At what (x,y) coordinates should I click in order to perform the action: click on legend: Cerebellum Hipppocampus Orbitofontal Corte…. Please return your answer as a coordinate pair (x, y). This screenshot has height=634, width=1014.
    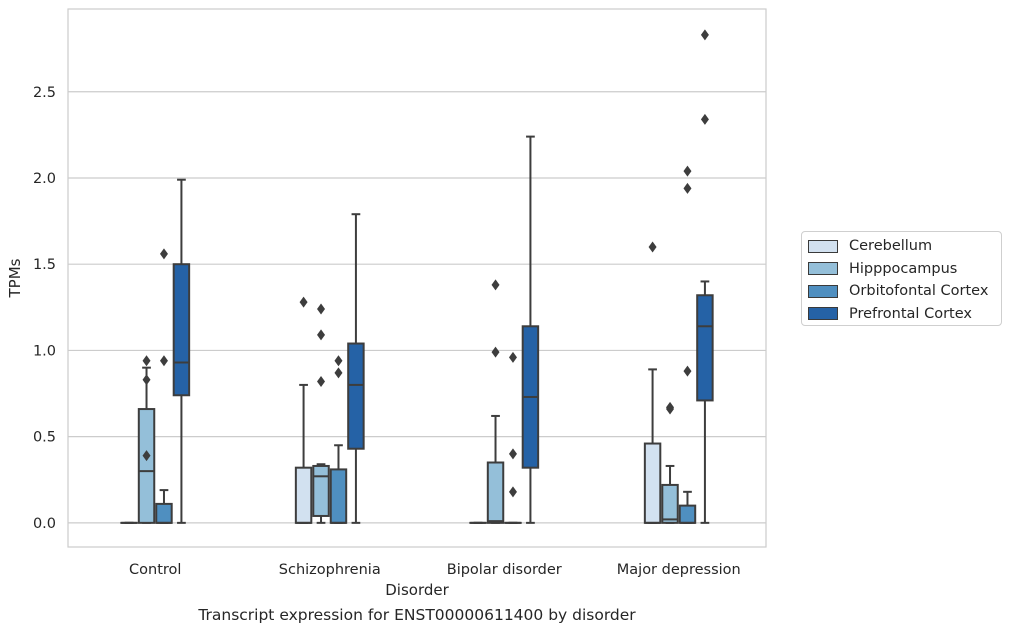
    Looking at the image, I should click on (901, 278).